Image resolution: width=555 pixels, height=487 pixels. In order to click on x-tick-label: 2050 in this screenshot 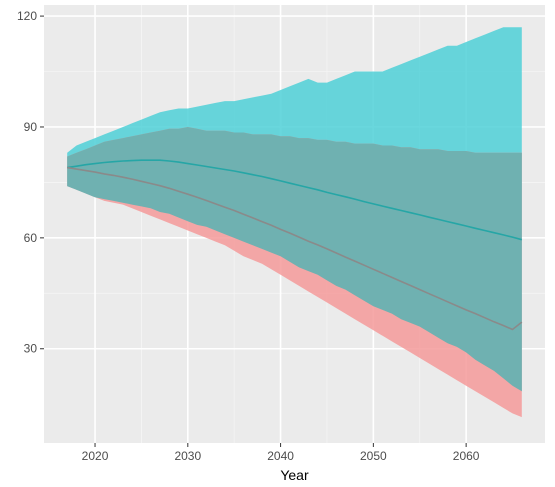, I will do `click(373, 456)`.